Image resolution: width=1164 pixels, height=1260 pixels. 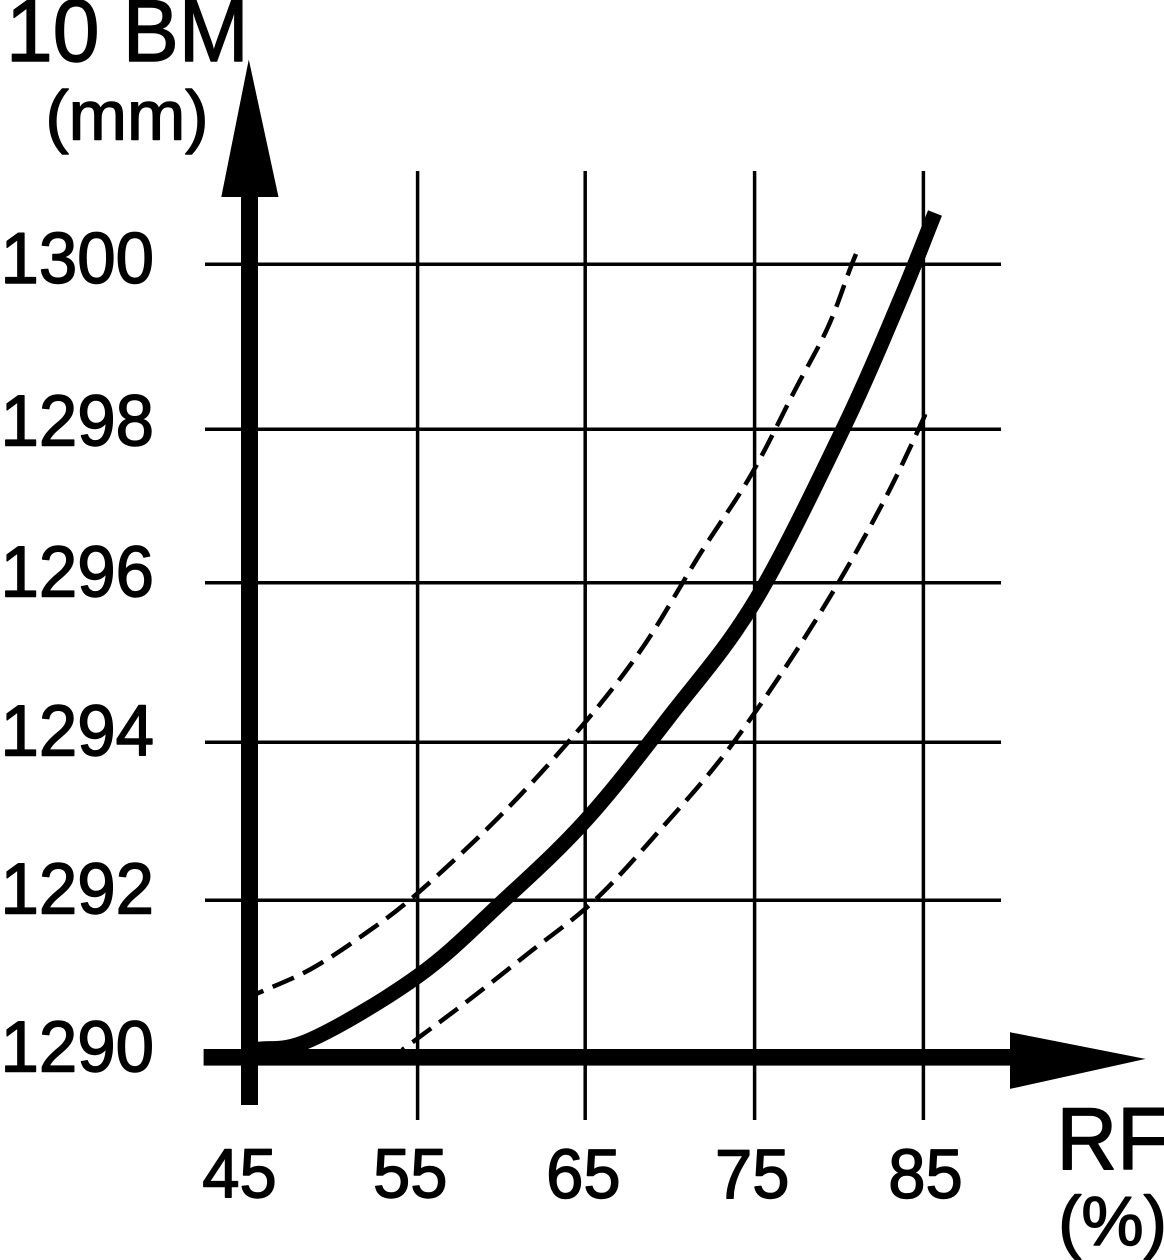 What do you see at coordinates (410, 1173) in the screenshot?
I see `svg-text: 55` at bounding box center [410, 1173].